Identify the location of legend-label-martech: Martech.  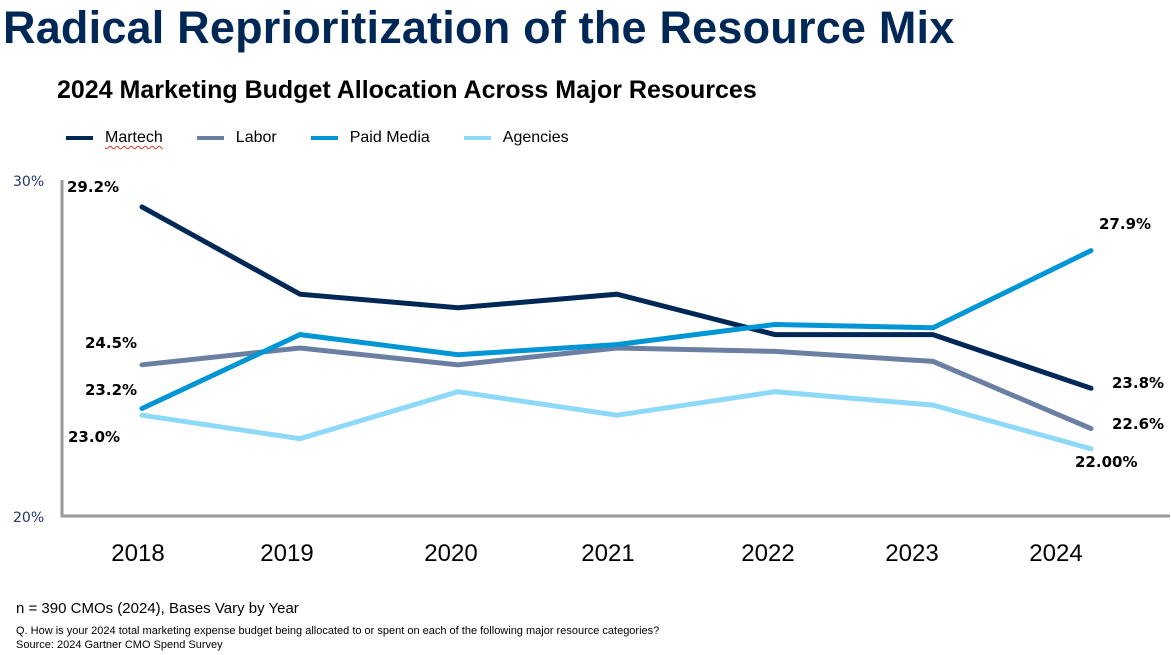
(134, 137).